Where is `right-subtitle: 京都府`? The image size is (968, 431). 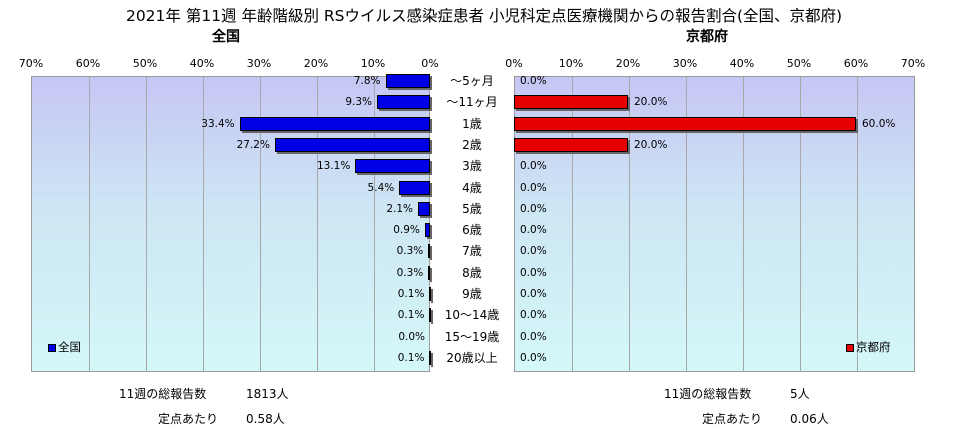 right-subtitle: 京都府 is located at coordinates (707, 37).